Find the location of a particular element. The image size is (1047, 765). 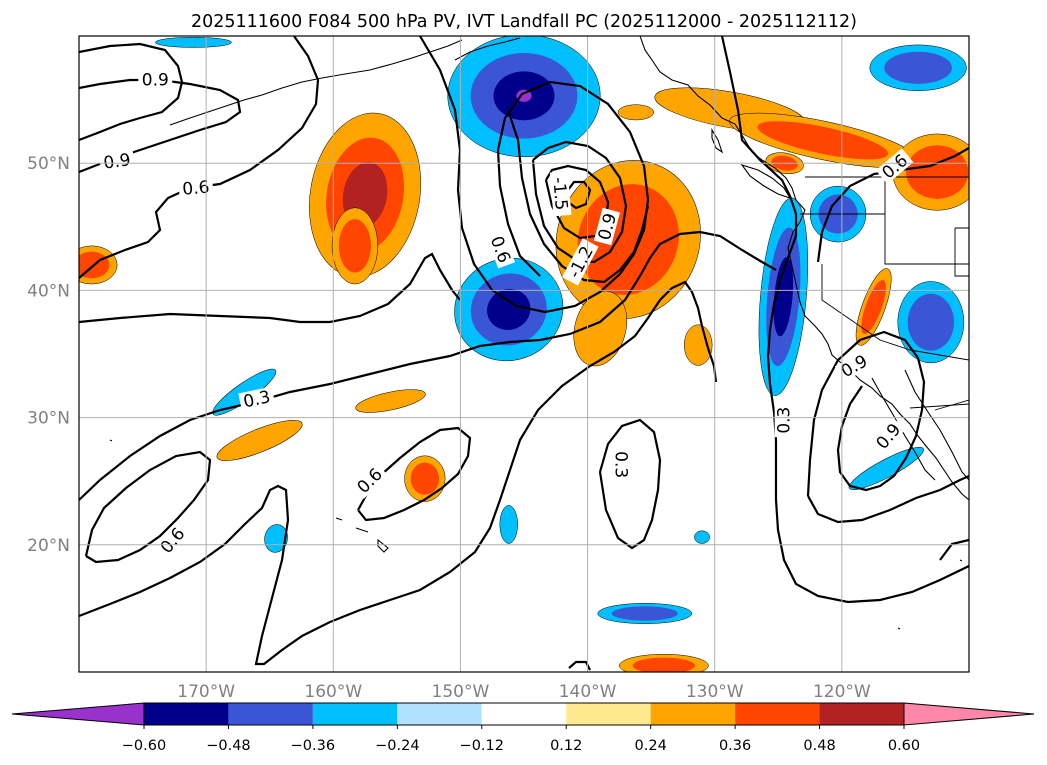

lon-tick-label: 120°W is located at coordinates (842, 692).